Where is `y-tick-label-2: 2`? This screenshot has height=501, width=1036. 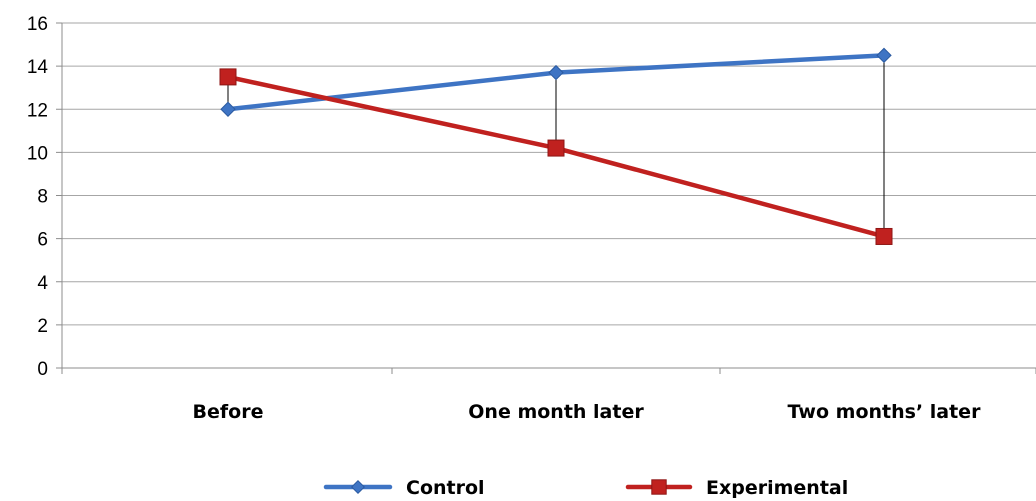
y-tick-label-2: 2 is located at coordinates (42, 326).